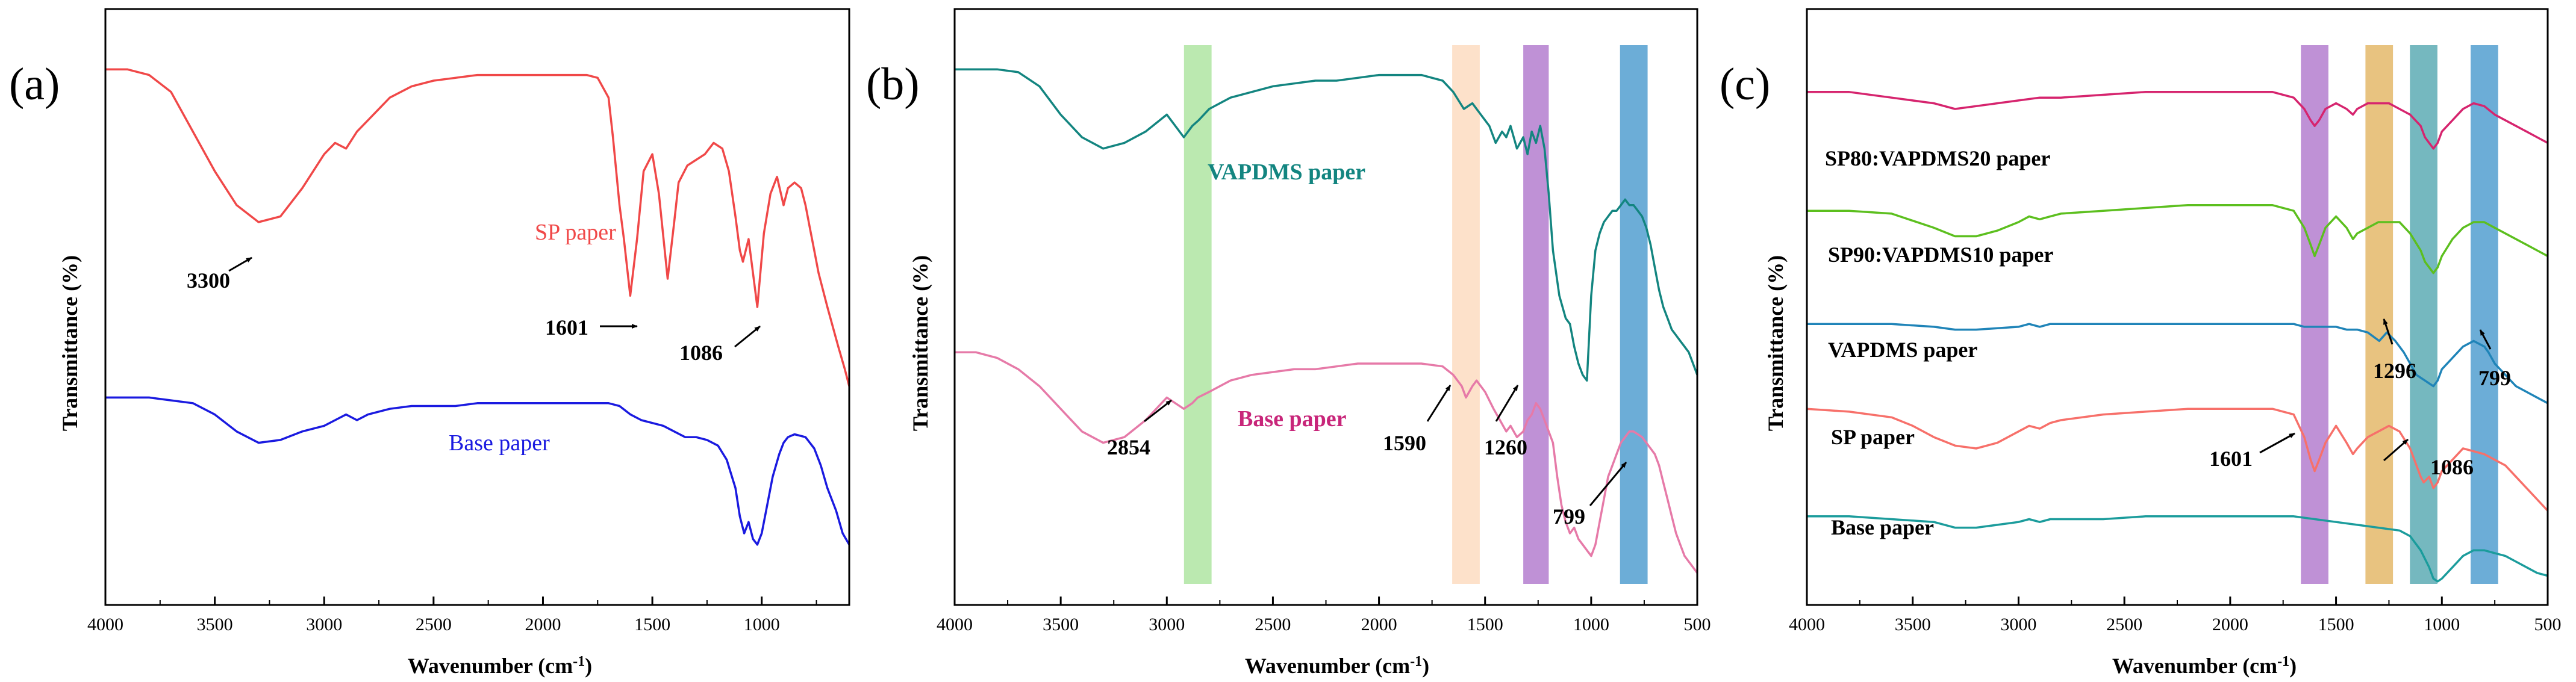 The height and width of the screenshot is (682, 2576). I want to click on panel-c-x-tick-label-2500: 2500, so click(2124, 624).